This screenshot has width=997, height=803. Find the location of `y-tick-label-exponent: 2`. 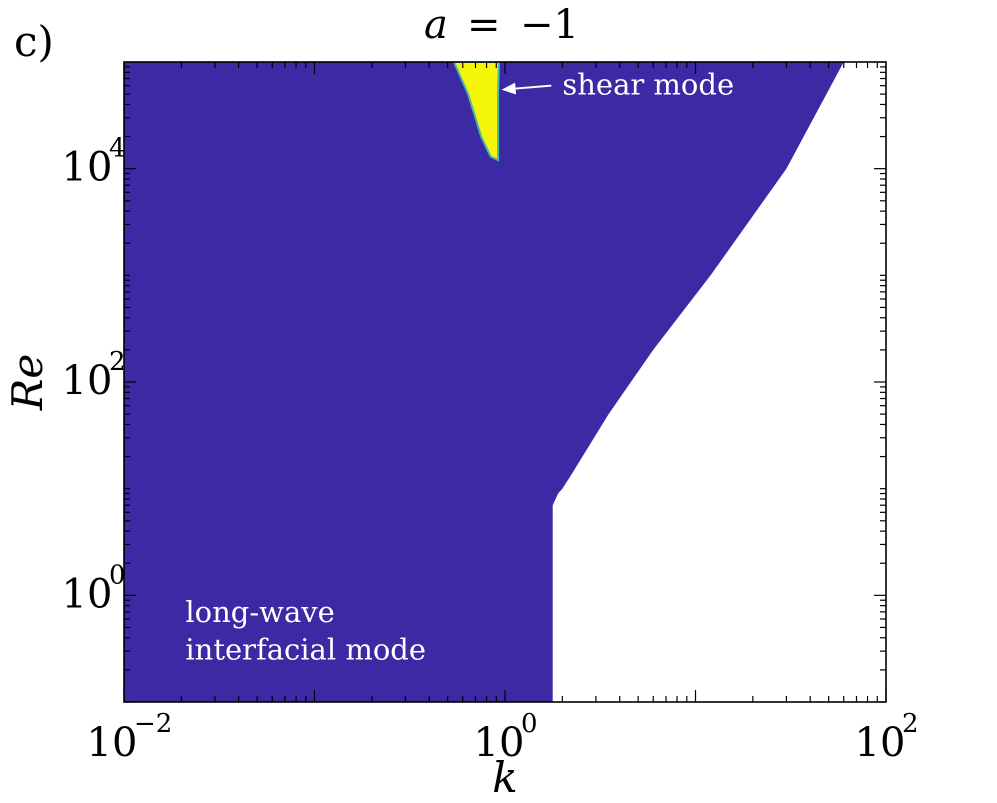

y-tick-label-exponent: 2 is located at coordinates (117, 362).